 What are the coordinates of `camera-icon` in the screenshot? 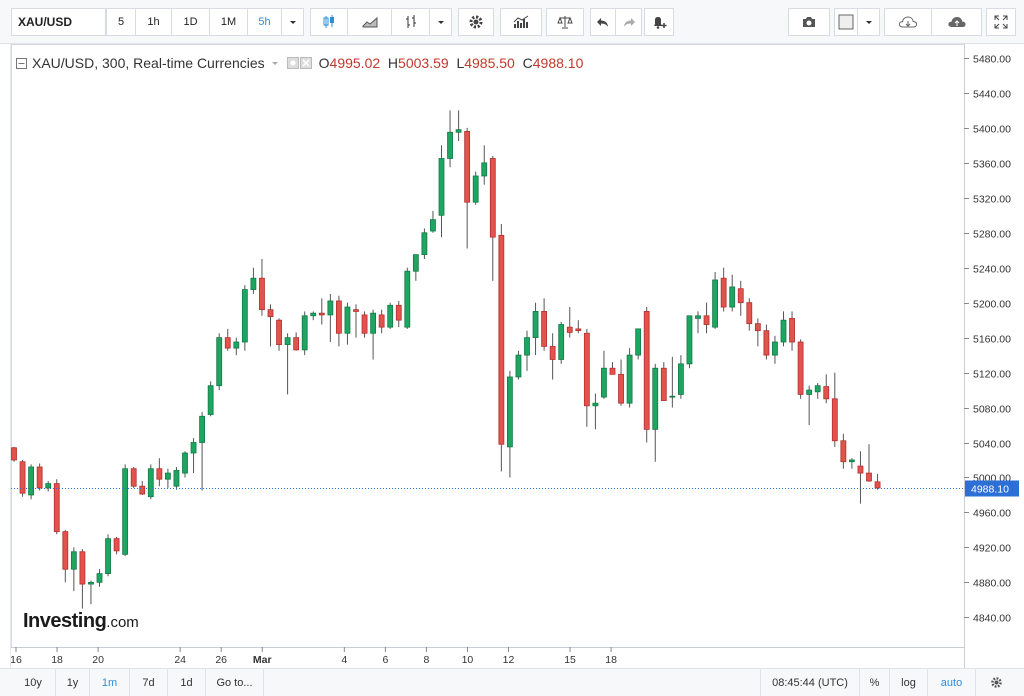 It's located at (809, 22).